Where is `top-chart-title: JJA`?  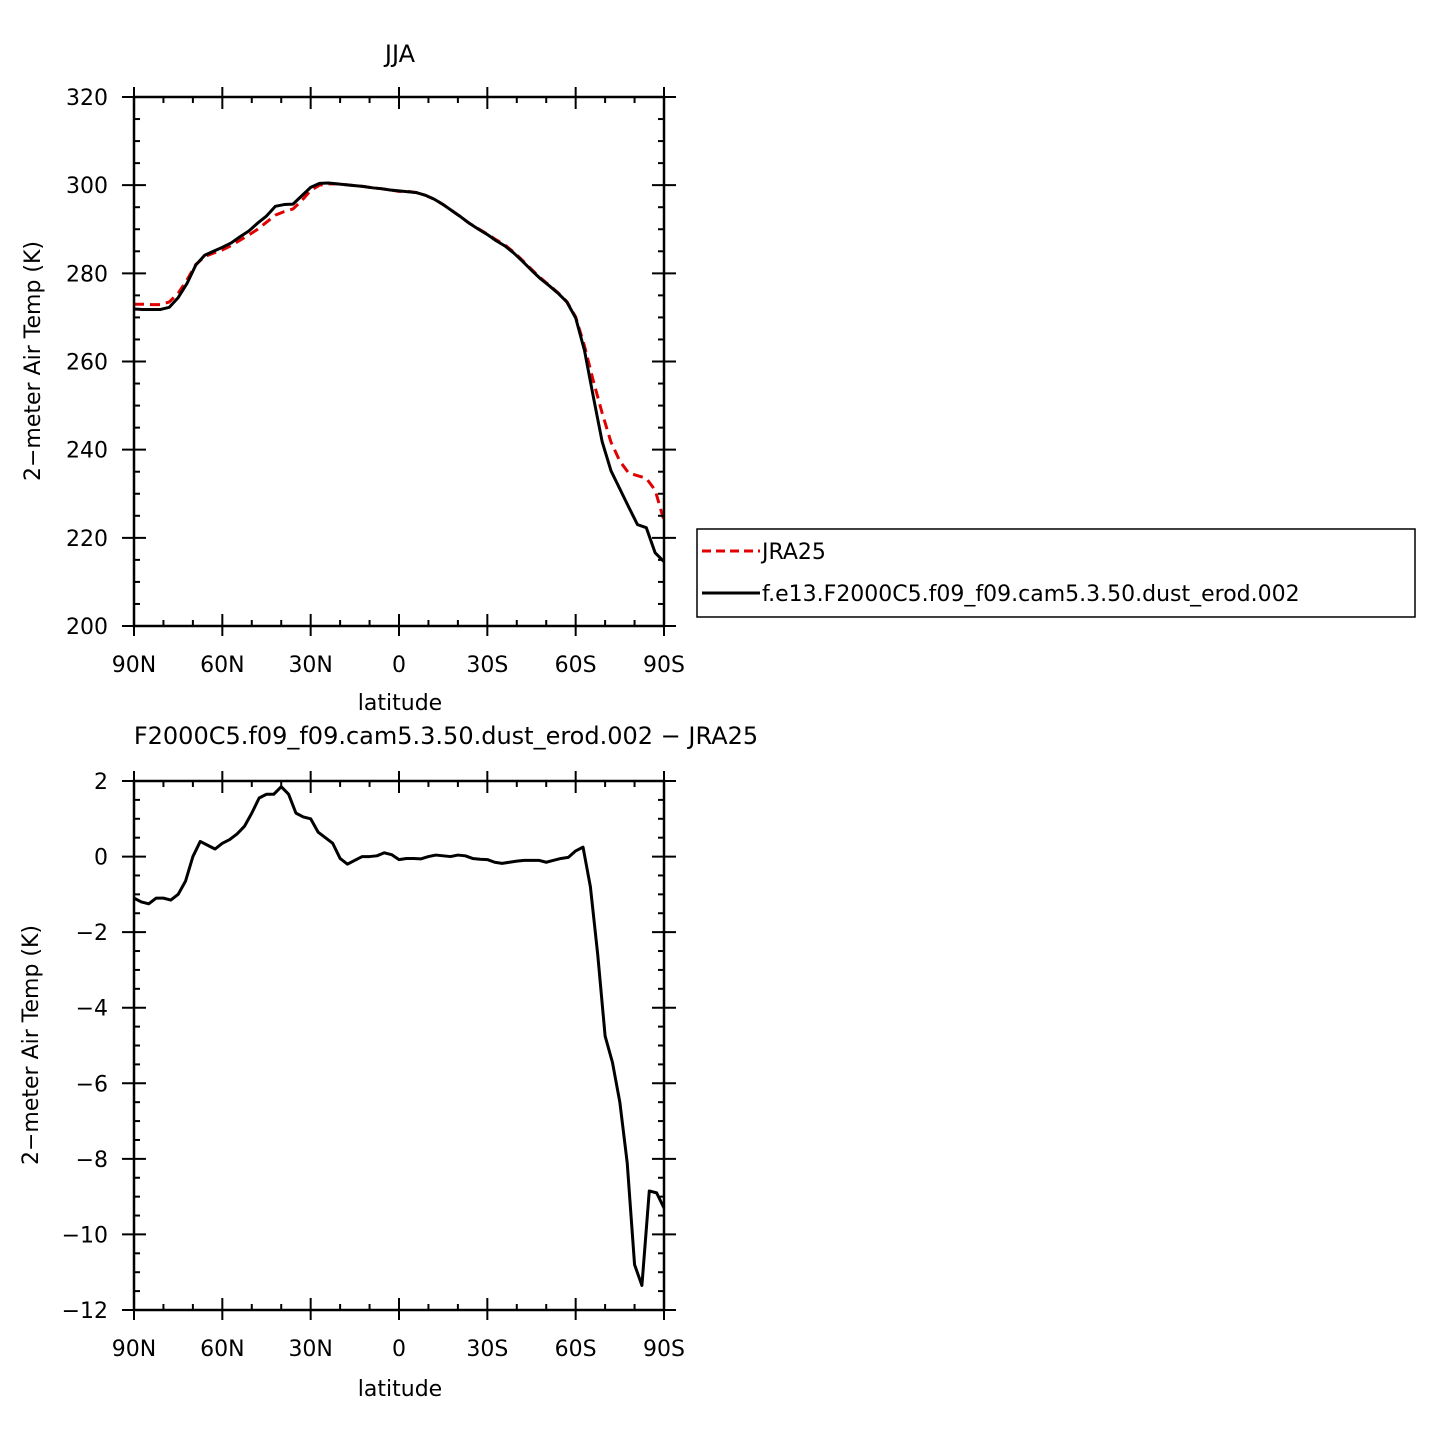
top-chart-title: JJA is located at coordinates (399, 54).